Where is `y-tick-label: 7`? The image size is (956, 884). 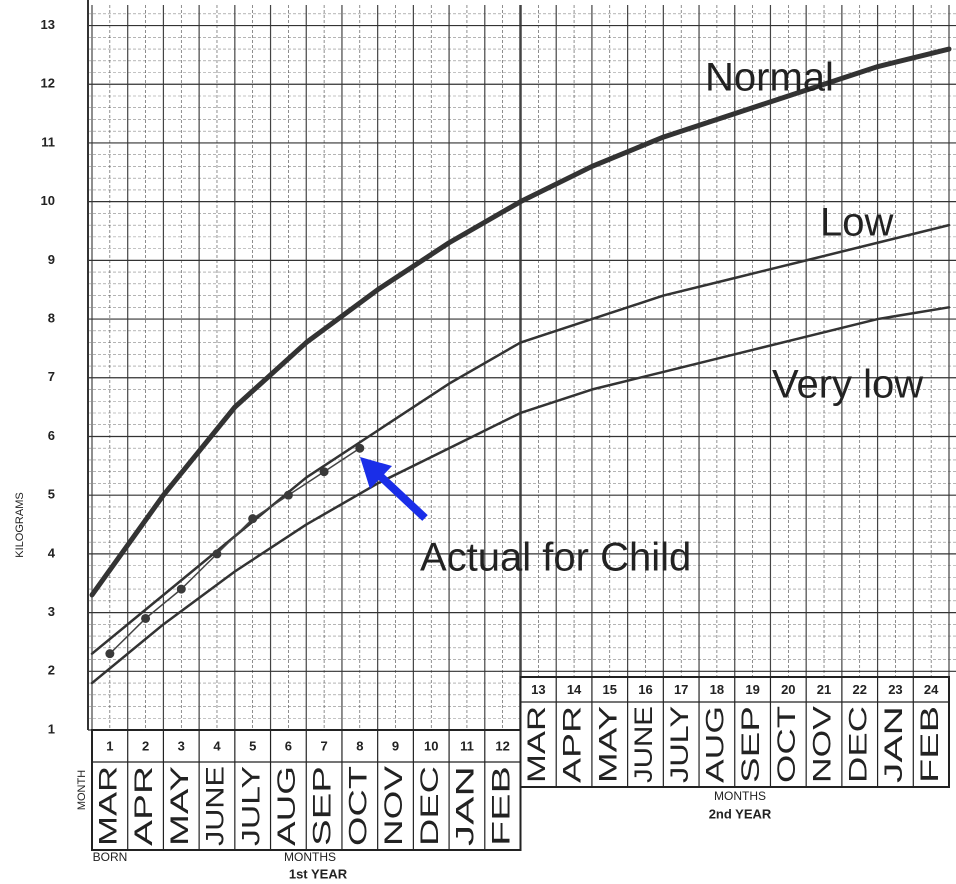 y-tick-label: 7 is located at coordinates (51, 376).